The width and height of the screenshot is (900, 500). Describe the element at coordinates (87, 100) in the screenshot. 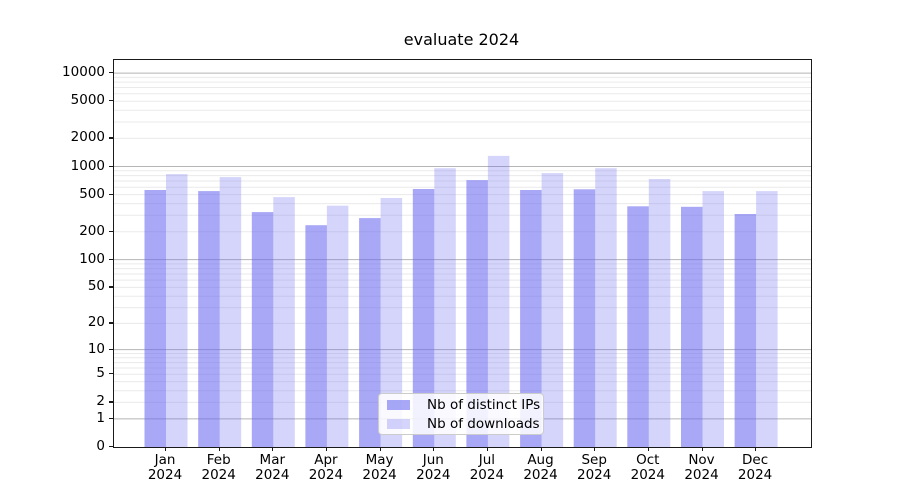

I see `y-tick-label: 5000` at that location.